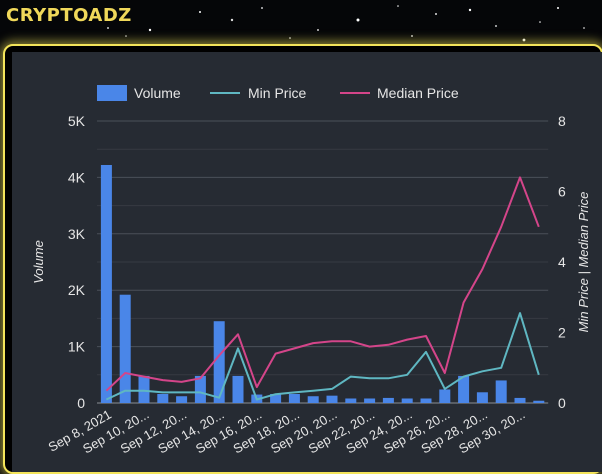  I want to click on legend-label-min-price: Min Price, so click(277, 93).